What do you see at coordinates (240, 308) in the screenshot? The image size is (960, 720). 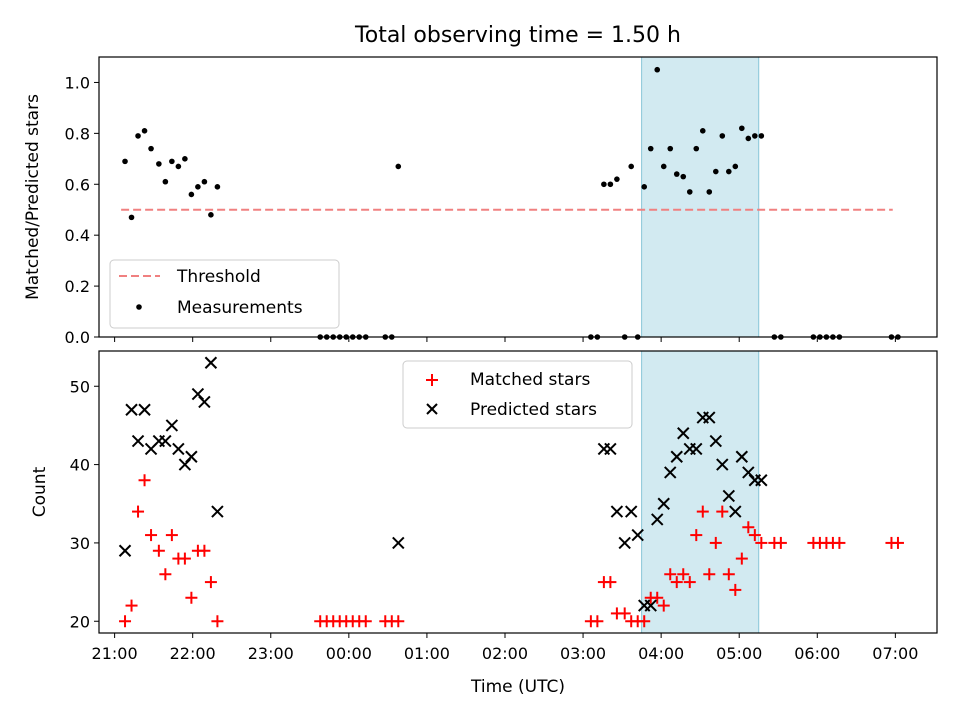 I see `measurements-legend-label: Measurements` at bounding box center [240, 308].